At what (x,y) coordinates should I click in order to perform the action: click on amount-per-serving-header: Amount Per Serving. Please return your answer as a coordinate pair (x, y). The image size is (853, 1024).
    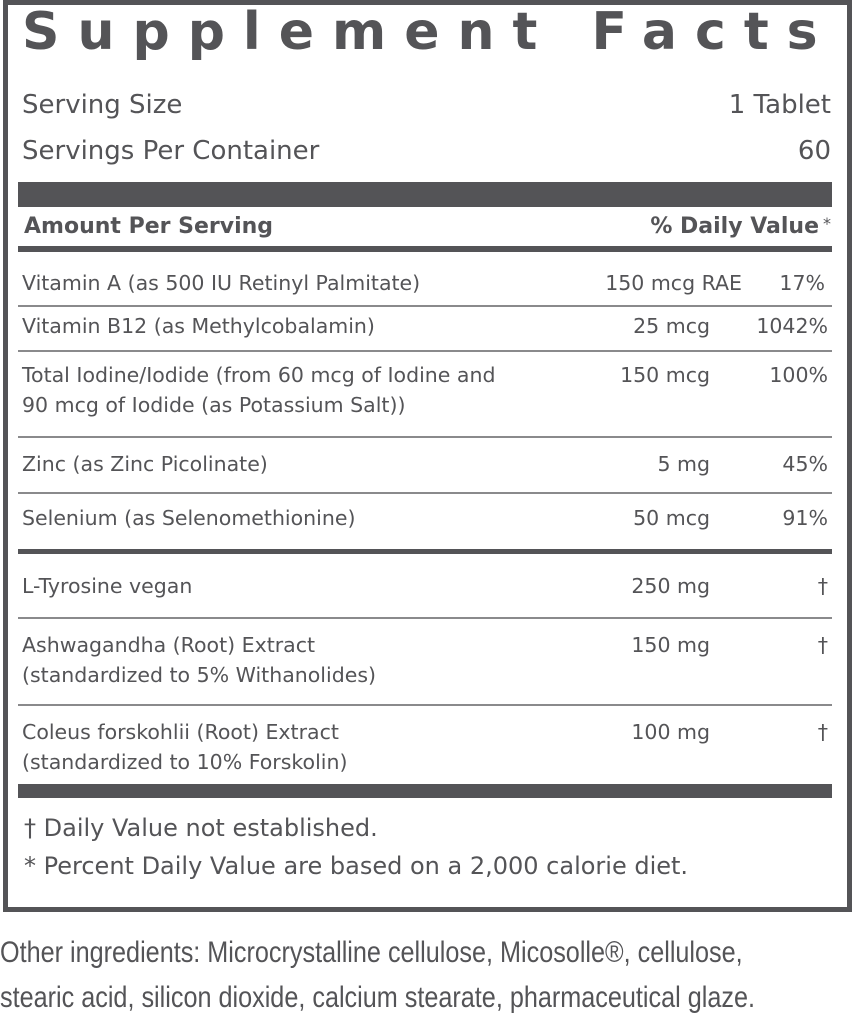
    Looking at the image, I should click on (149, 226).